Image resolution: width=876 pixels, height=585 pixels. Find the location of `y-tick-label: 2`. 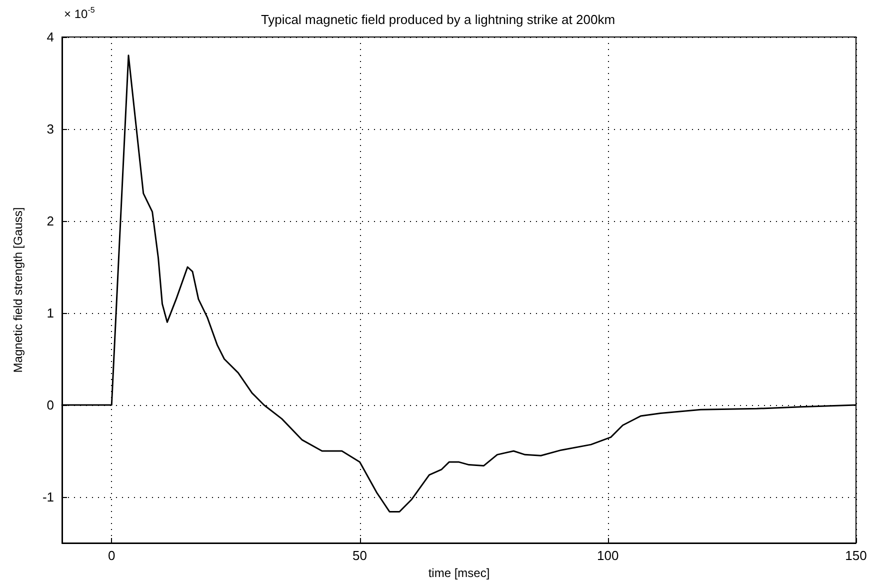

y-tick-label: 2 is located at coordinates (50, 221).